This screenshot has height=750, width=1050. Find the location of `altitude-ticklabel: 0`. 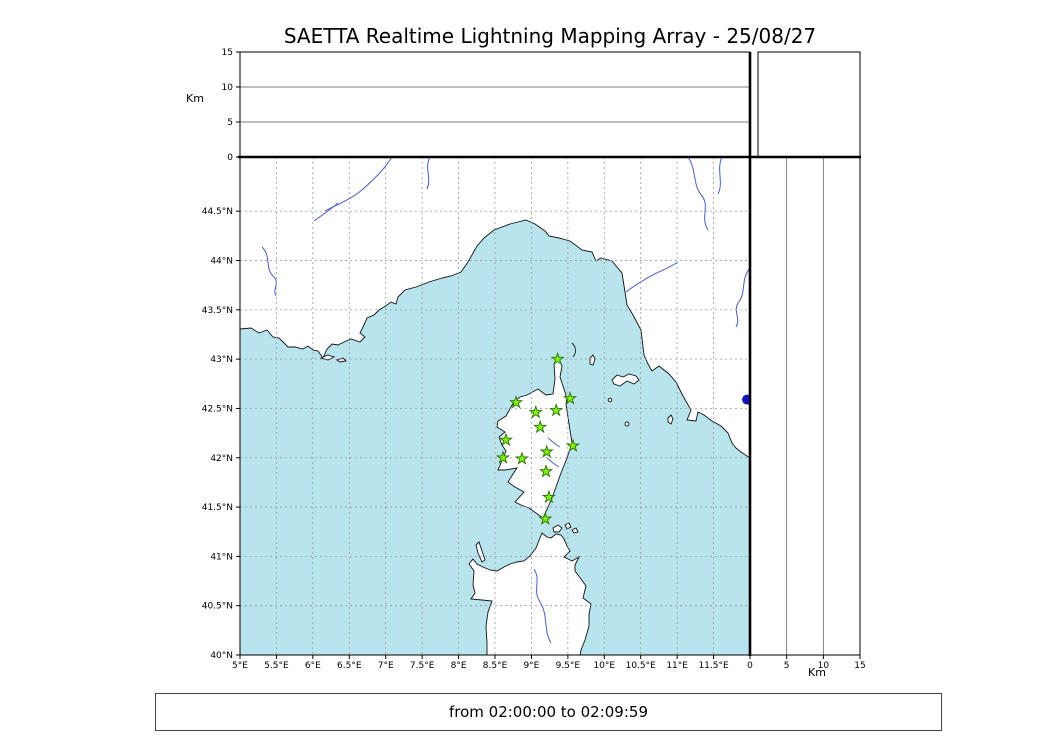

altitude-ticklabel: 0 is located at coordinates (230, 158).